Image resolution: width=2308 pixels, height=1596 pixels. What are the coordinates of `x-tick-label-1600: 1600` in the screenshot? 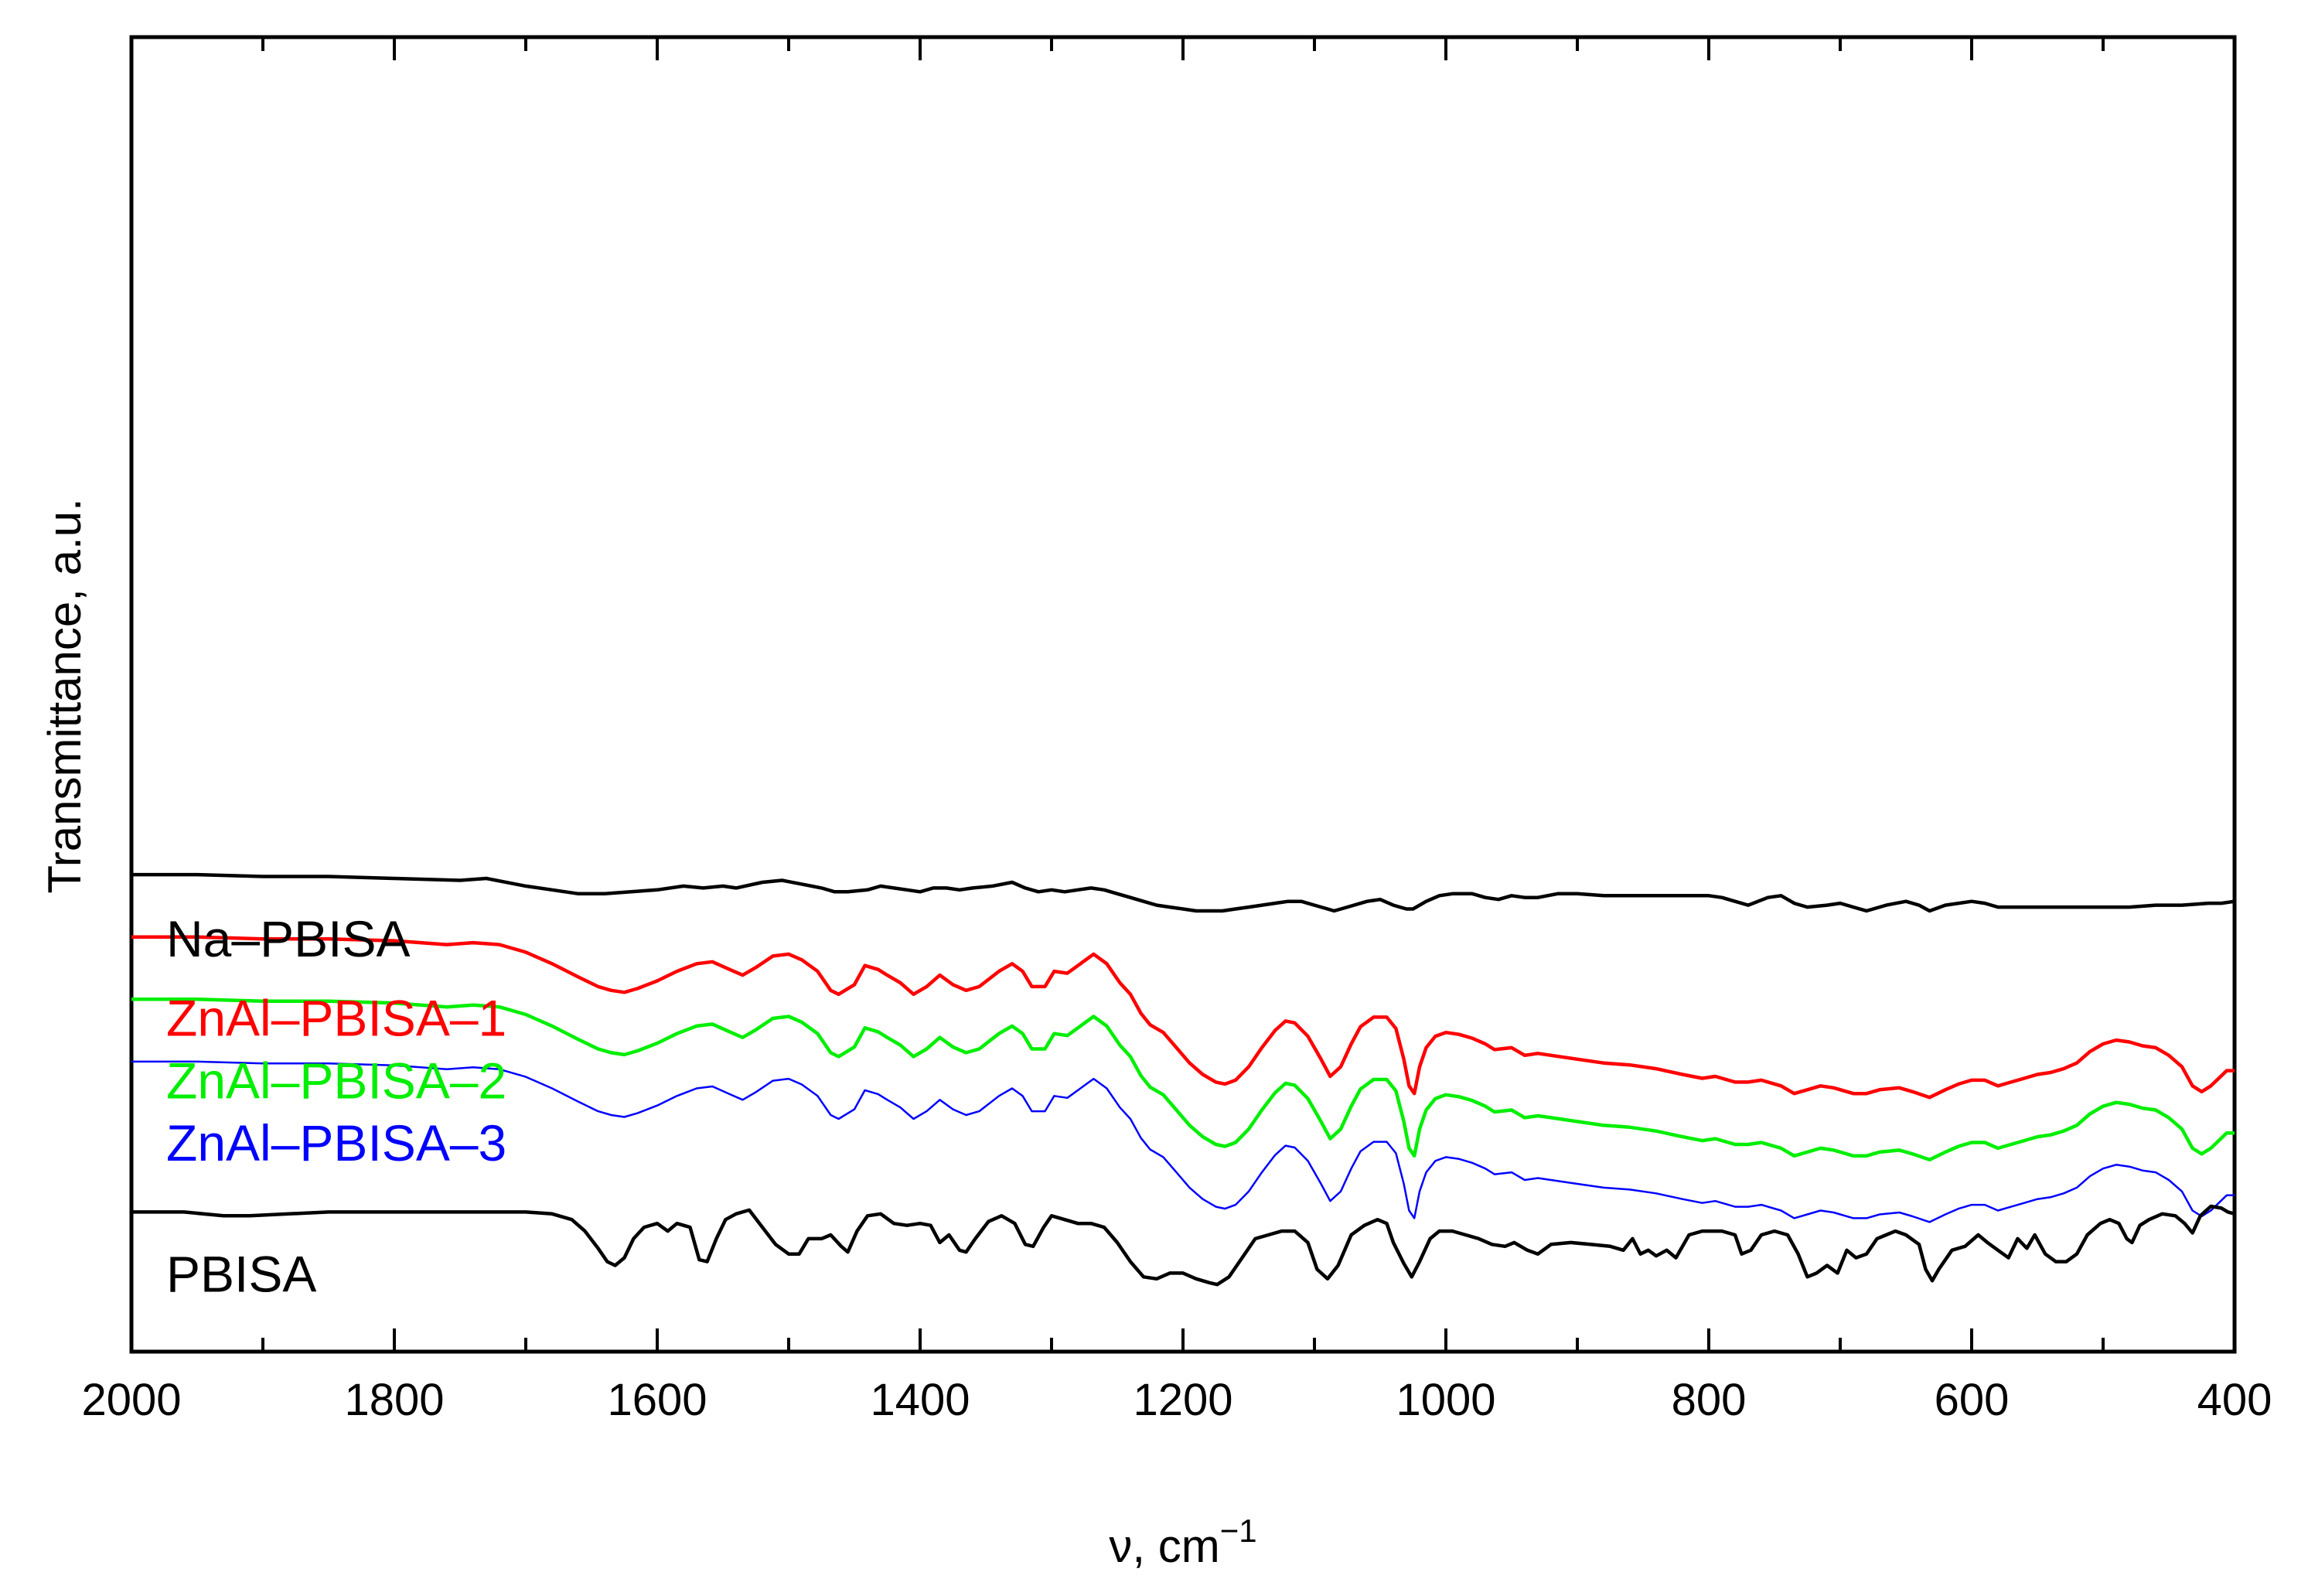 It's located at (657, 1400).